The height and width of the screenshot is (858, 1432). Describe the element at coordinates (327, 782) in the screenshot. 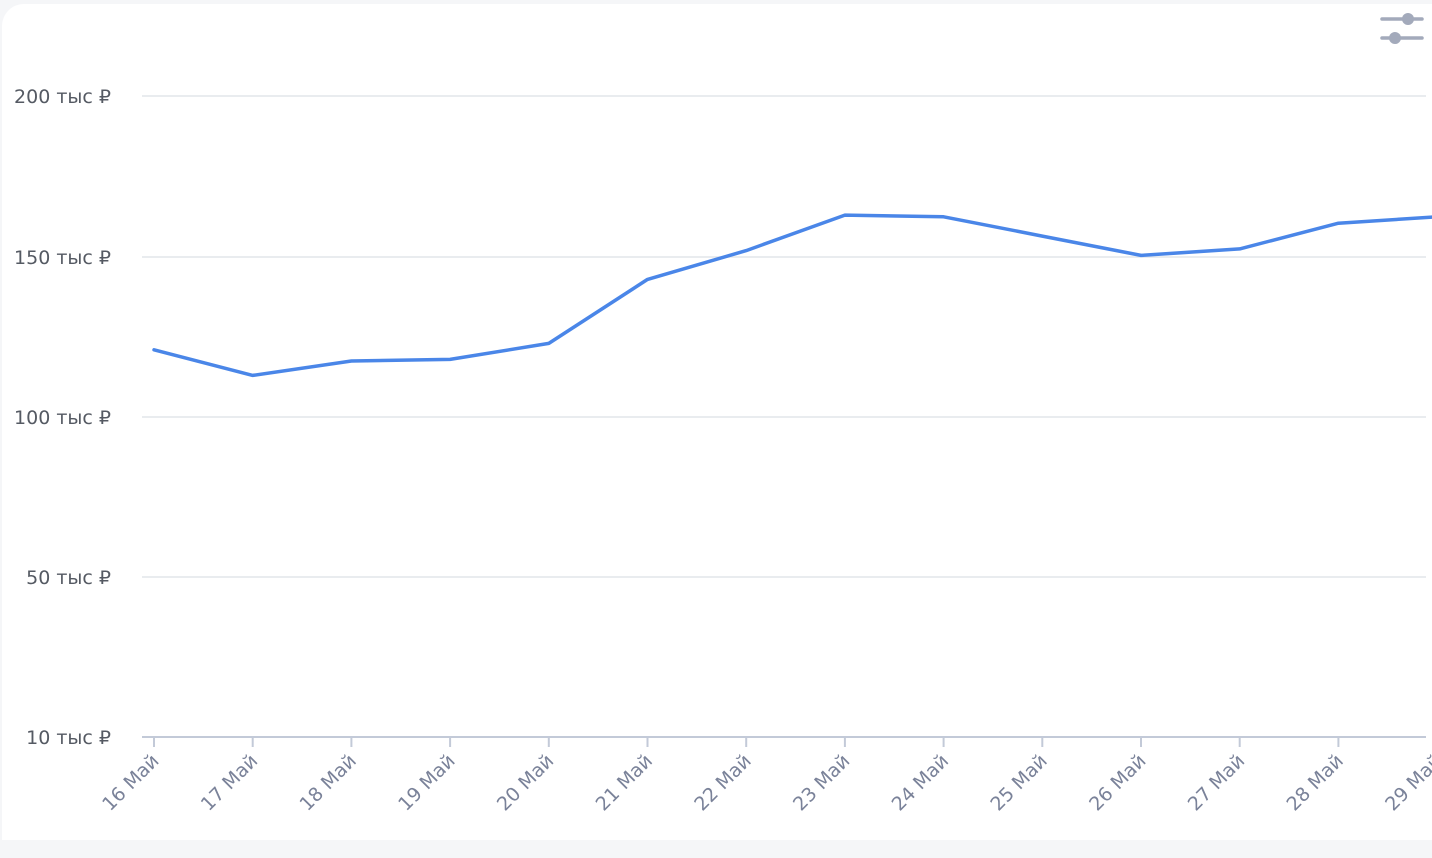

I see `x-tick-label: 18 Май` at that location.